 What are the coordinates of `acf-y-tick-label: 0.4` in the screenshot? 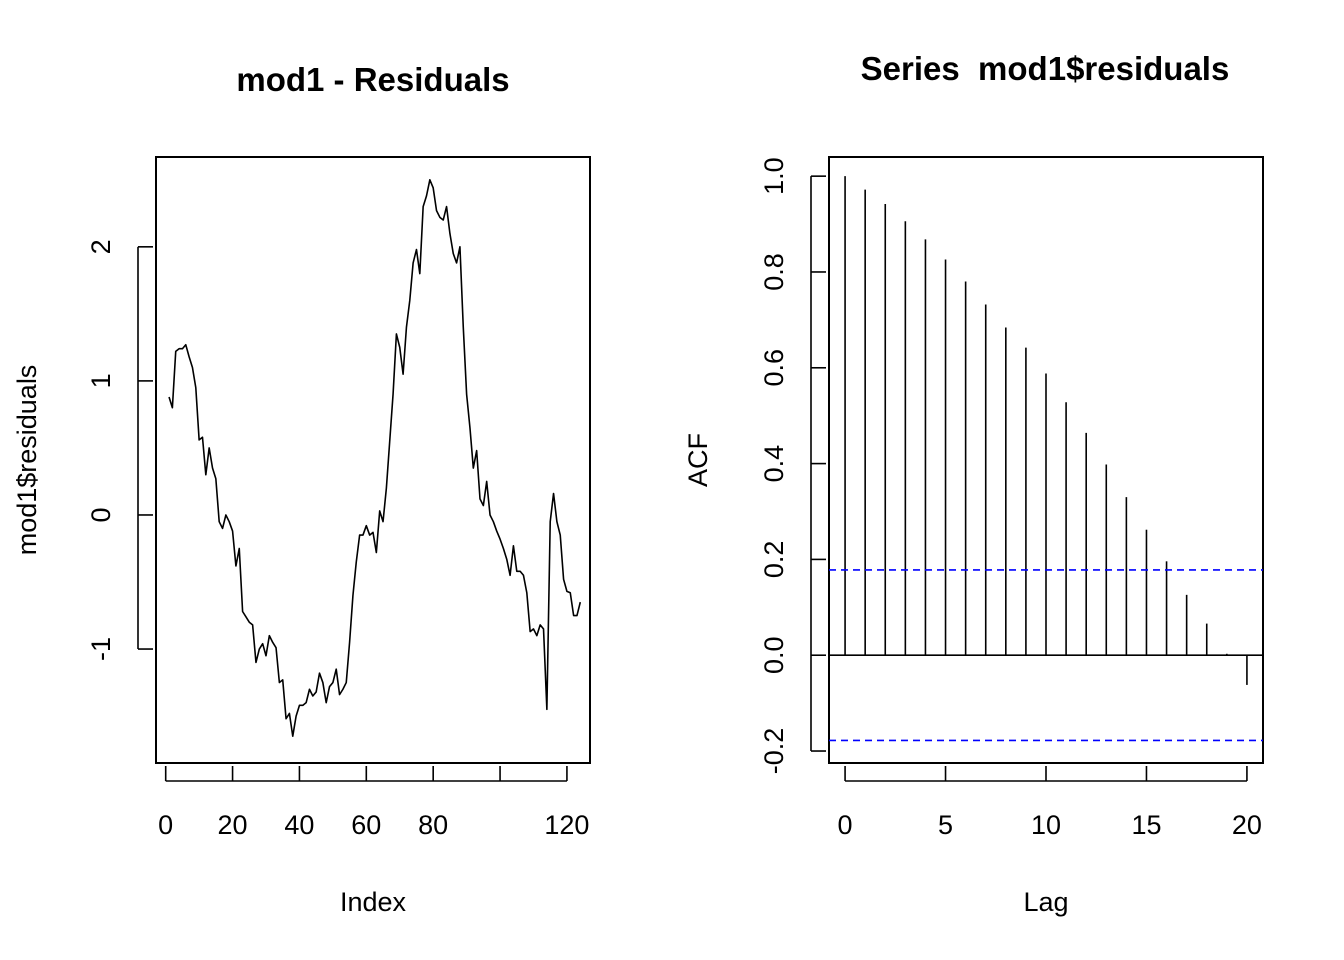 It's located at (774, 464).